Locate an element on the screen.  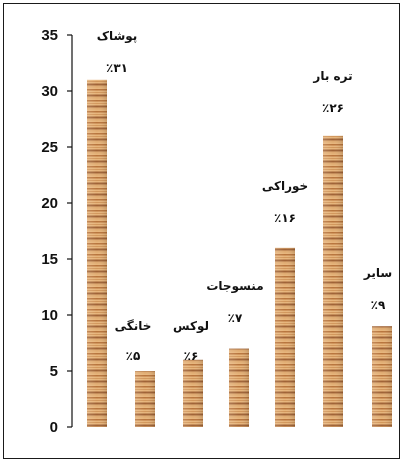
category-label: منسوجات is located at coordinates (234, 286).